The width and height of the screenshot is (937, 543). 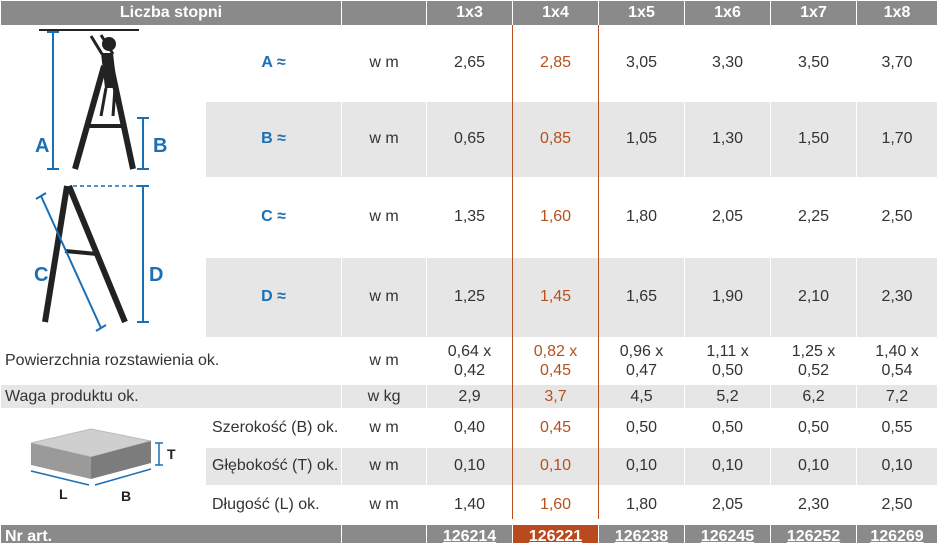 What do you see at coordinates (814, 361) in the screenshot?
I see `value-cell: 1,25 x 0,52` at bounding box center [814, 361].